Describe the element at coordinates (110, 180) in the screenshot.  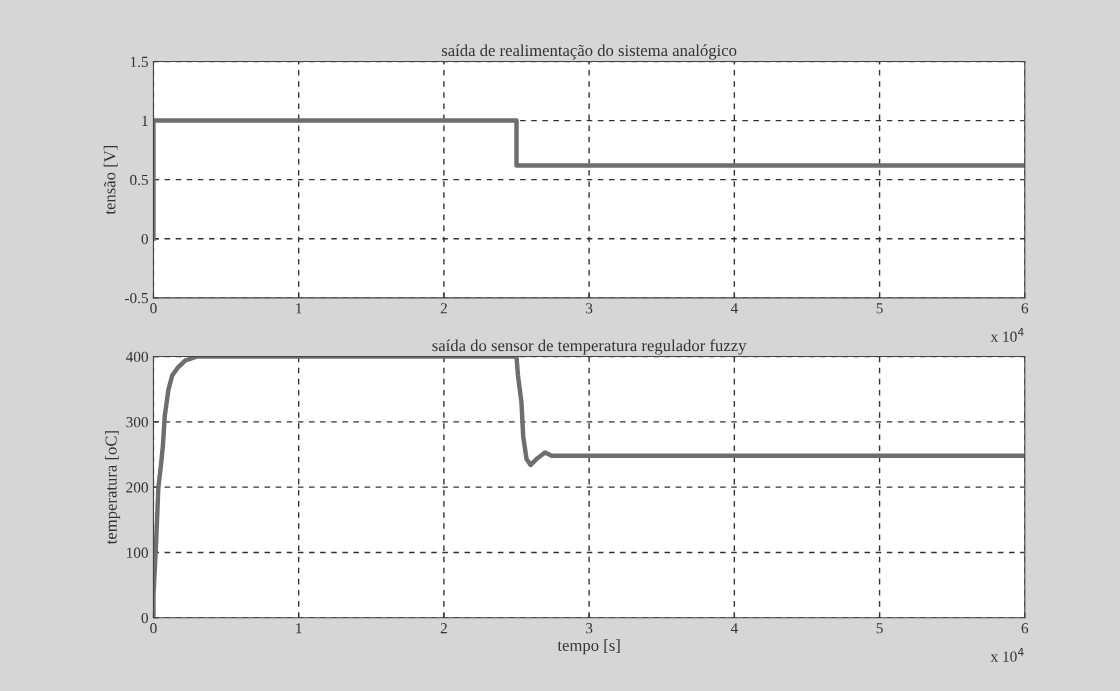
I see `y-axis-title: tensão [V]` at that location.